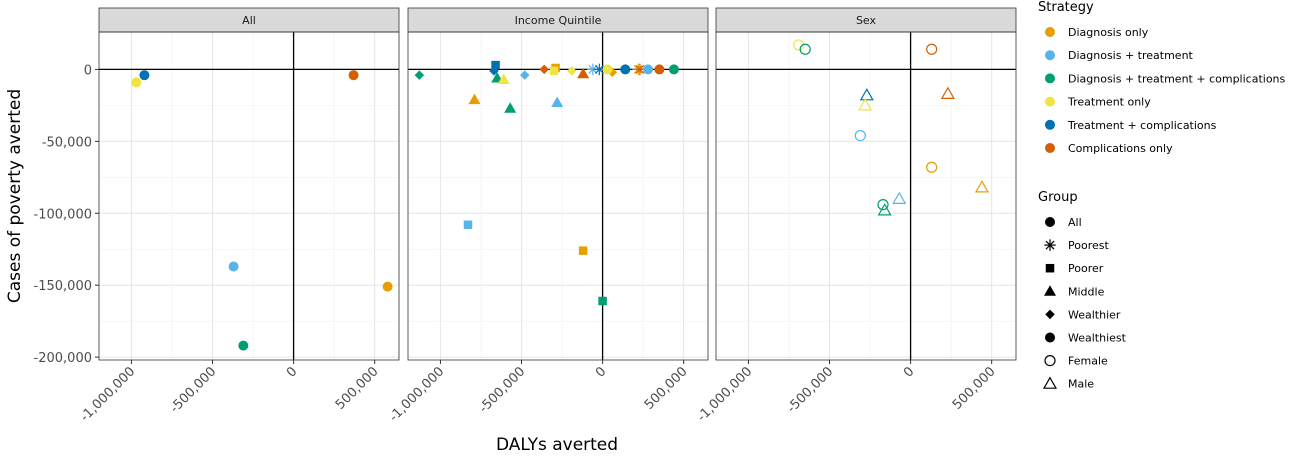  Describe the element at coordinates (1109, 102) in the screenshot. I see `legend-label-strategy: Treatment only` at that location.